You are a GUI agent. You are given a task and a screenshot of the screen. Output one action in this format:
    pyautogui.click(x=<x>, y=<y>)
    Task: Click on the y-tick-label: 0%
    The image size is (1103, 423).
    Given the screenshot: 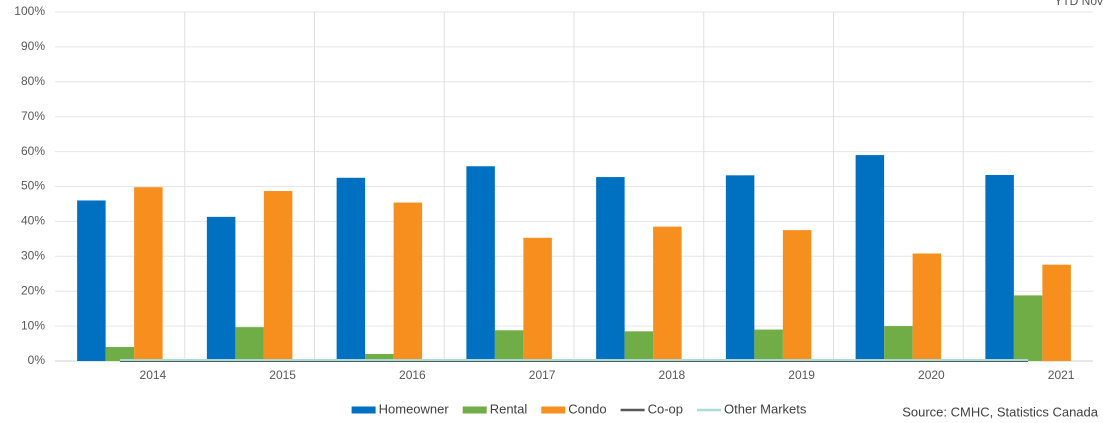 What is the action you would take?
    pyautogui.click(x=37, y=360)
    